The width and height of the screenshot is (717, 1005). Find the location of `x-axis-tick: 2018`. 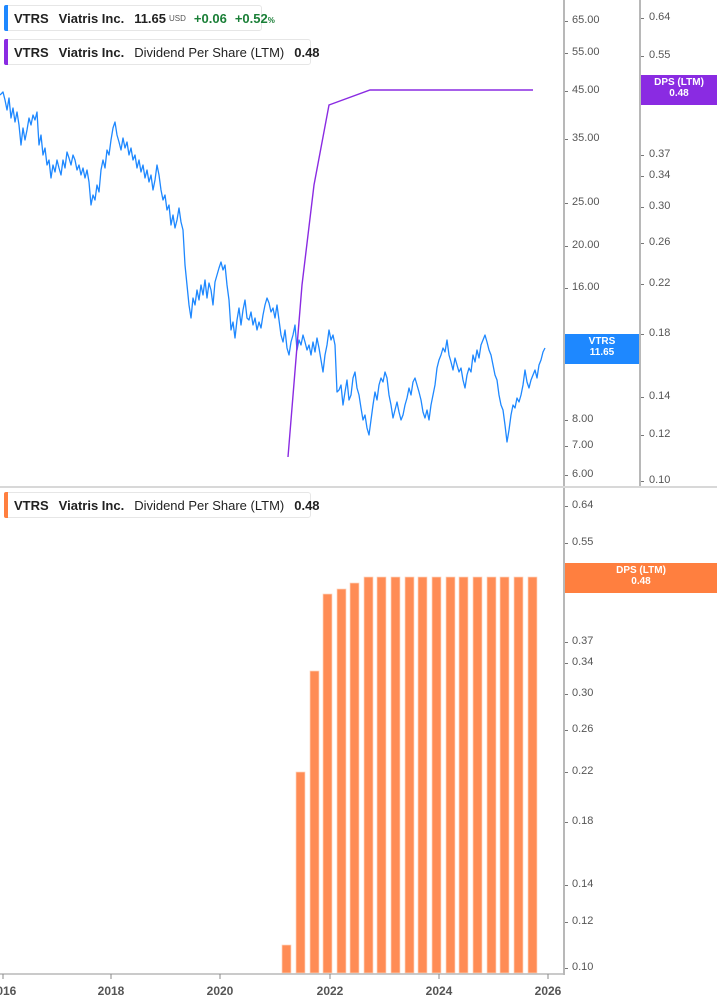

x-axis-tick: 2018 is located at coordinates (111, 991).